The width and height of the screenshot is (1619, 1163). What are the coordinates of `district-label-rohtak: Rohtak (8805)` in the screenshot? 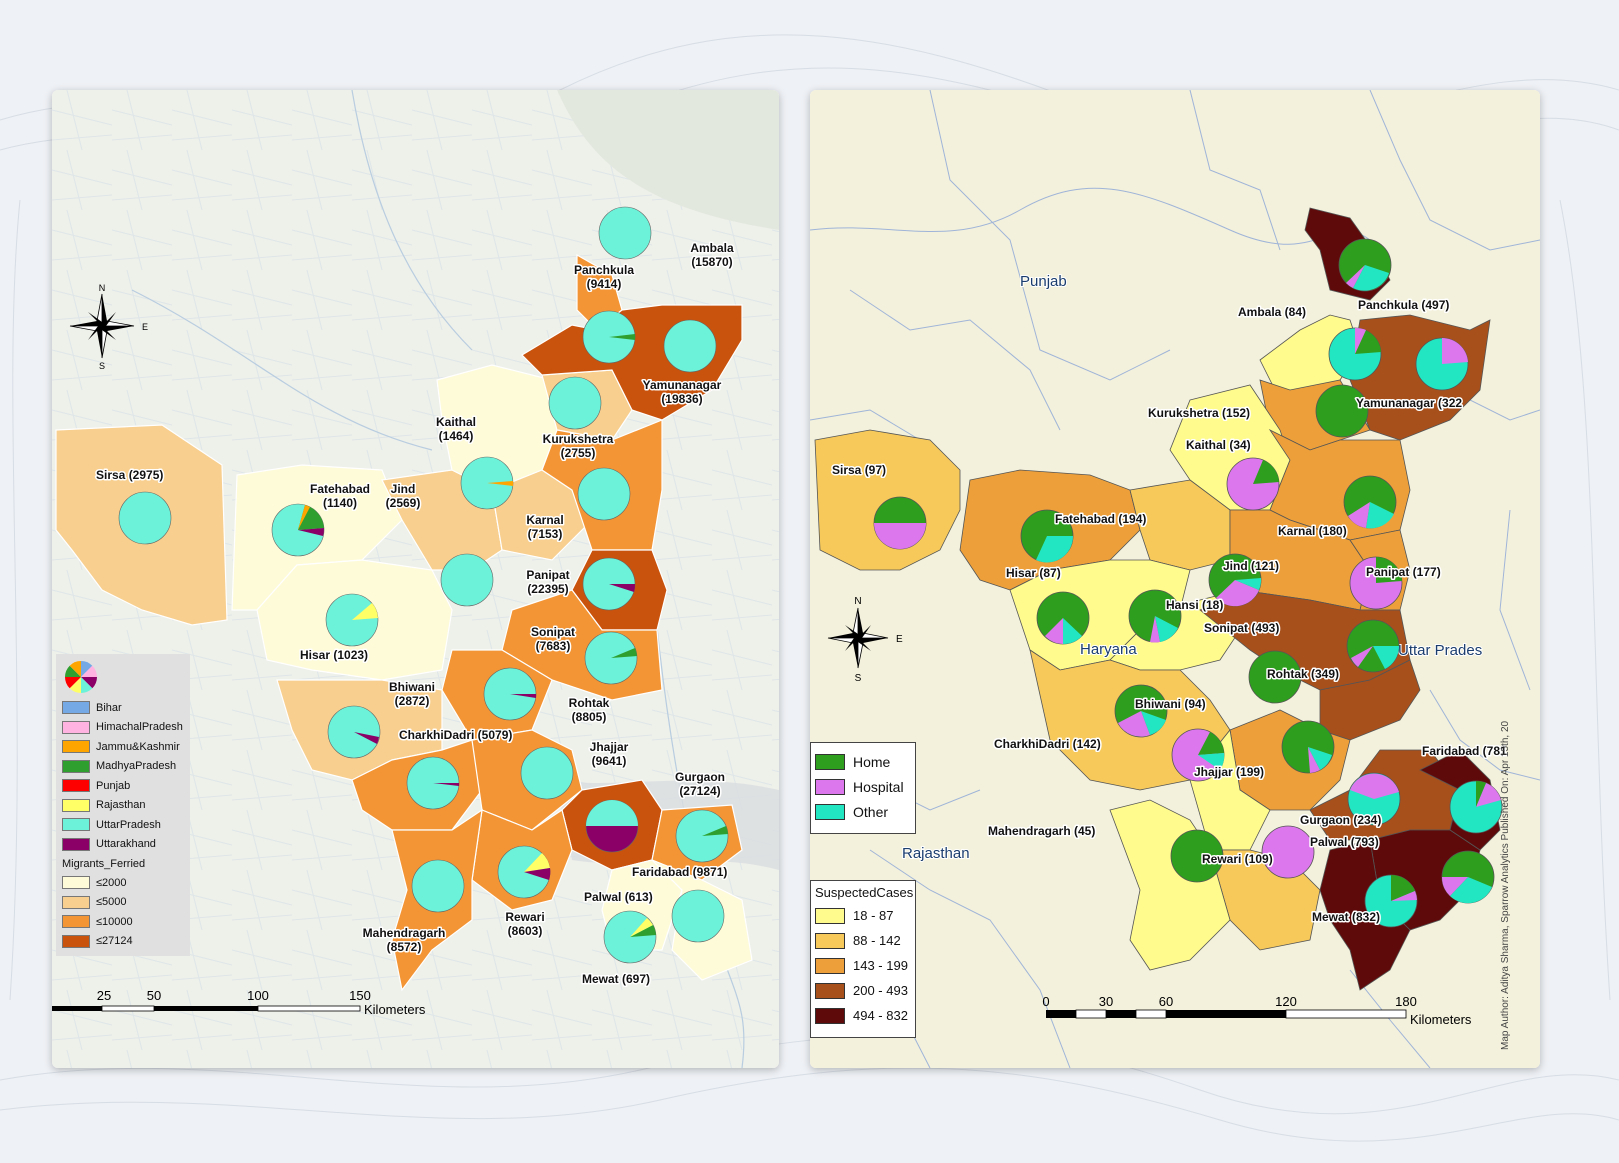 It's located at (589, 710).